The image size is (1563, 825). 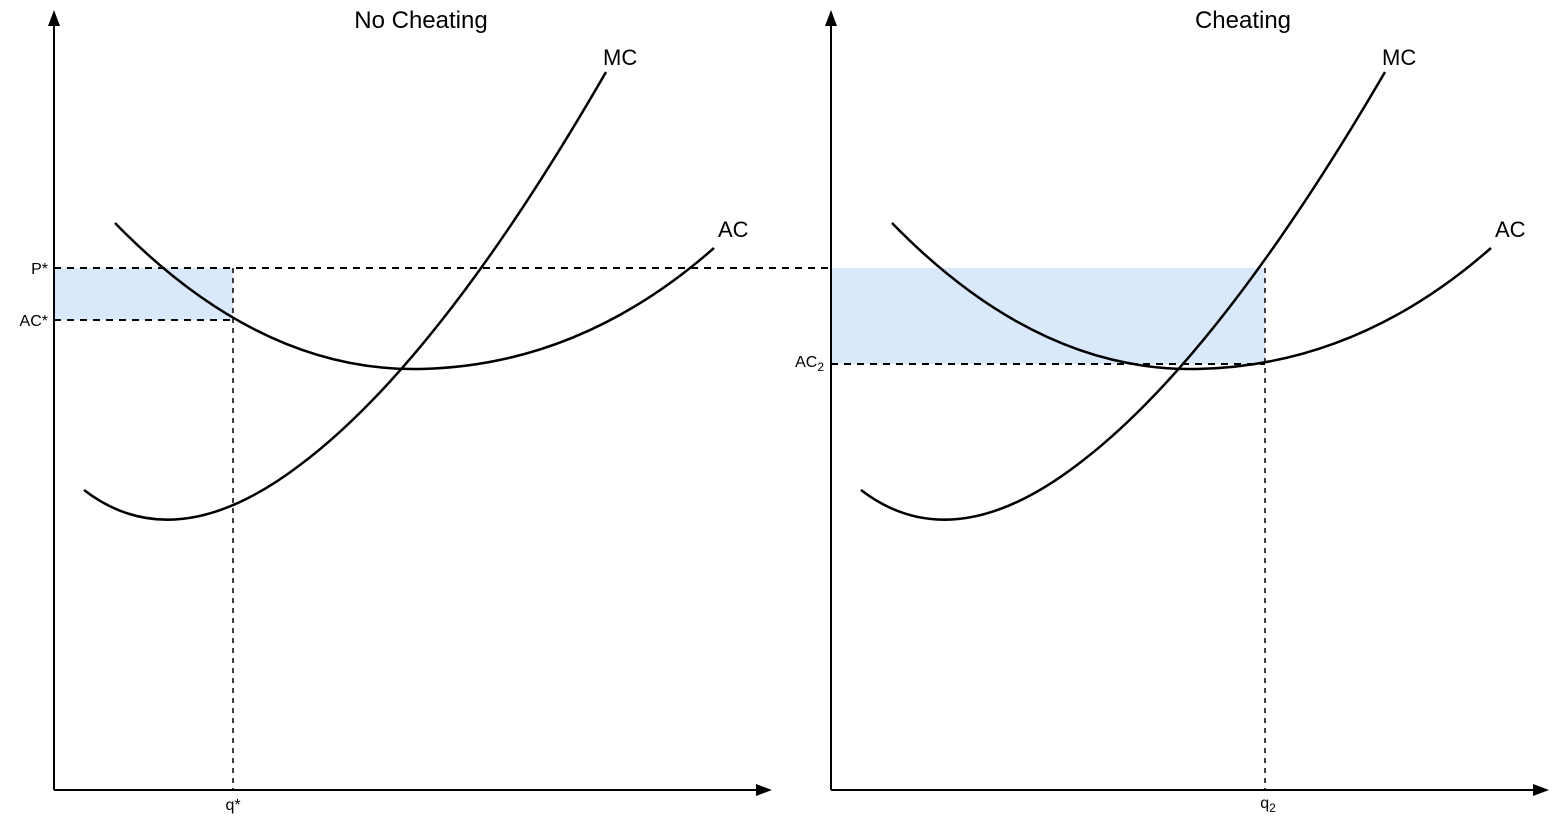 I want to click on ac-label-cheating: AC, so click(x=1510, y=229).